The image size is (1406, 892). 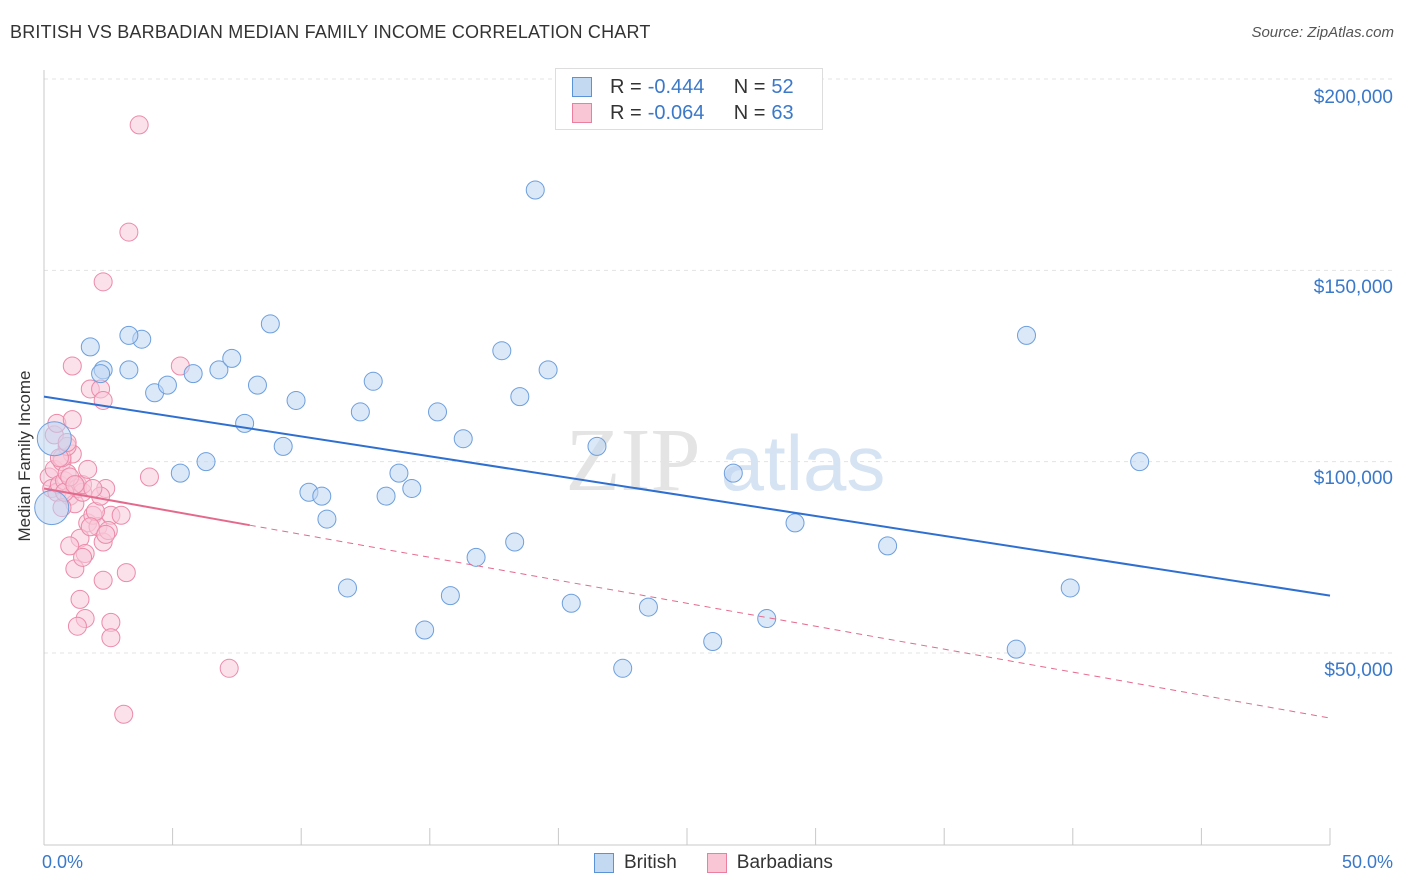 I want to click on y-tick-label: $200,000, so click(x=1353, y=97).